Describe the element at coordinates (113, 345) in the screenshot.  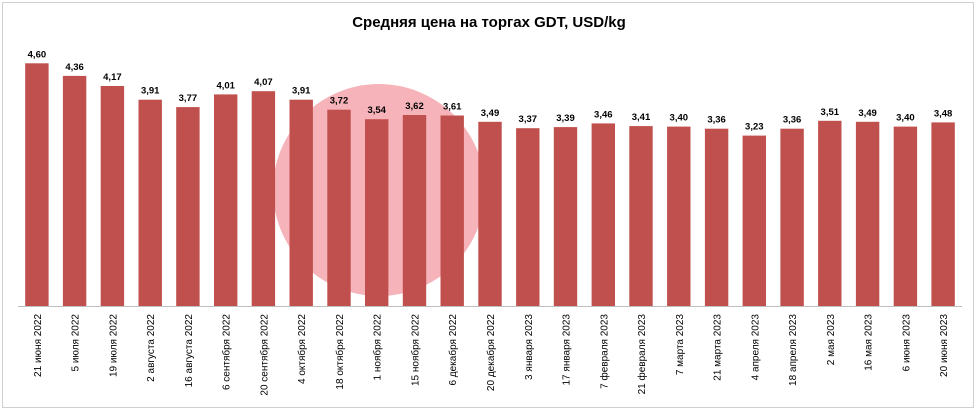
I see `x-tick-label: 19 июля 2022` at that location.